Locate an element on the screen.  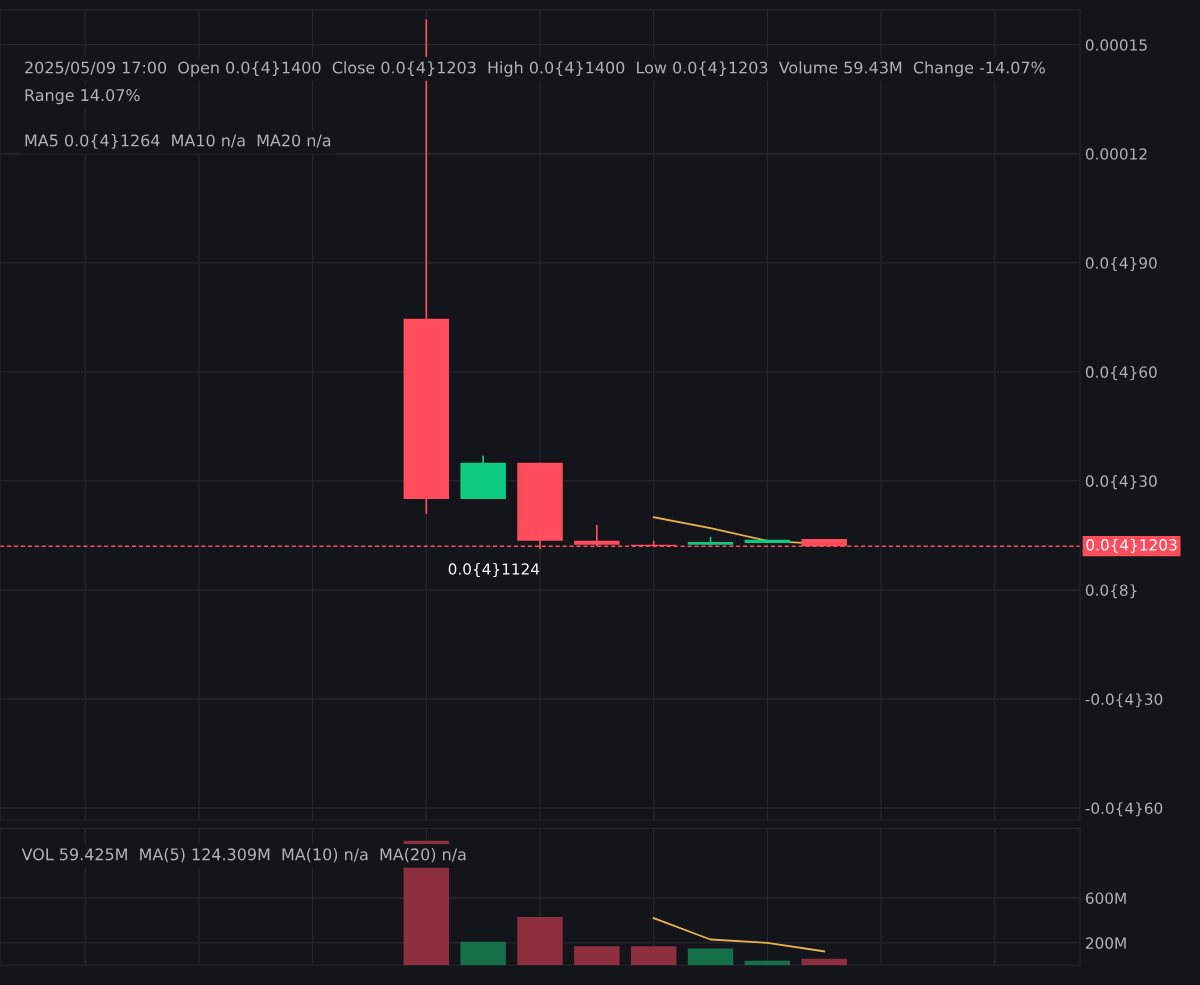
annotation: 2025/05/09 17:00 Open 0.0{4}1400 Close 0.0{4}1203 High 0.0{4}1400 Low 0.0{4}1203 Volume 59.43M Change -14.07% is located at coordinates (535, 69).